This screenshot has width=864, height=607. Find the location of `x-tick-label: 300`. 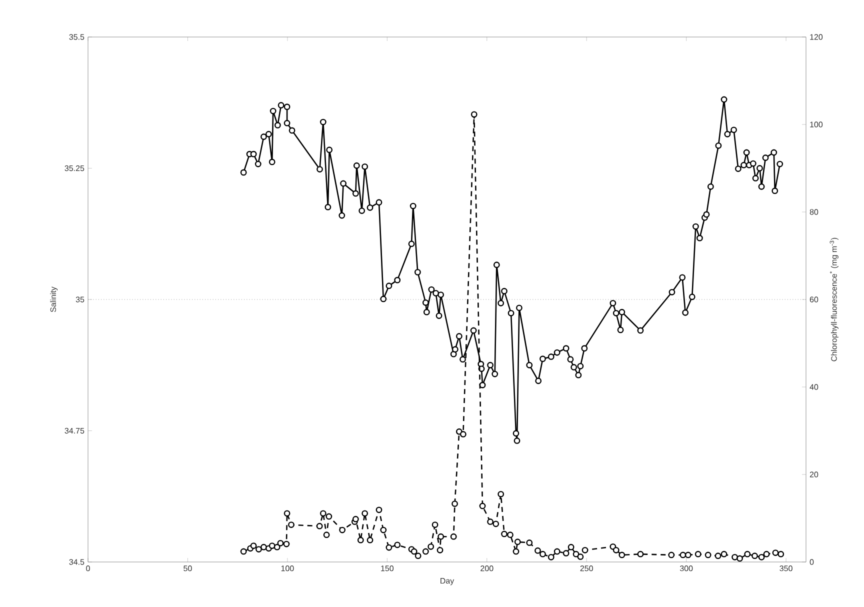

x-tick-label: 300 is located at coordinates (686, 569).